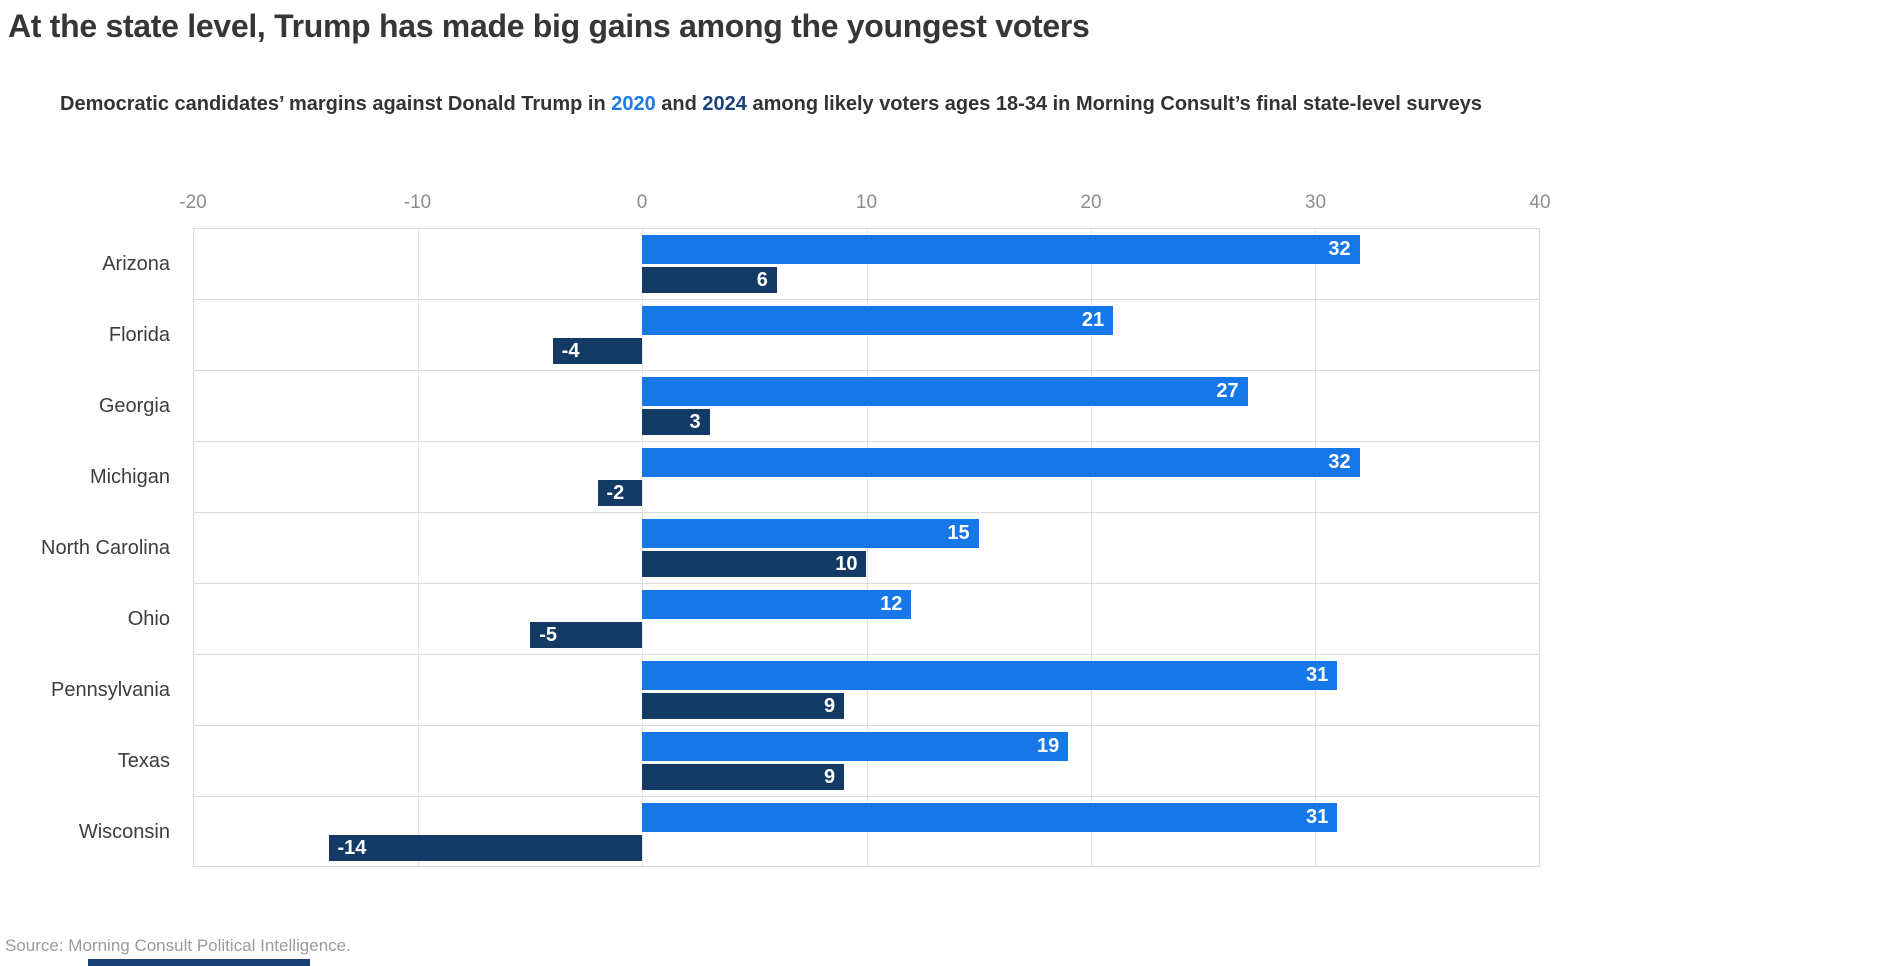 The width and height of the screenshot is (1880, 966). Describe the element at coordinates (586, 635) in the screenshot. I see `bar-2024: -5` at that location.